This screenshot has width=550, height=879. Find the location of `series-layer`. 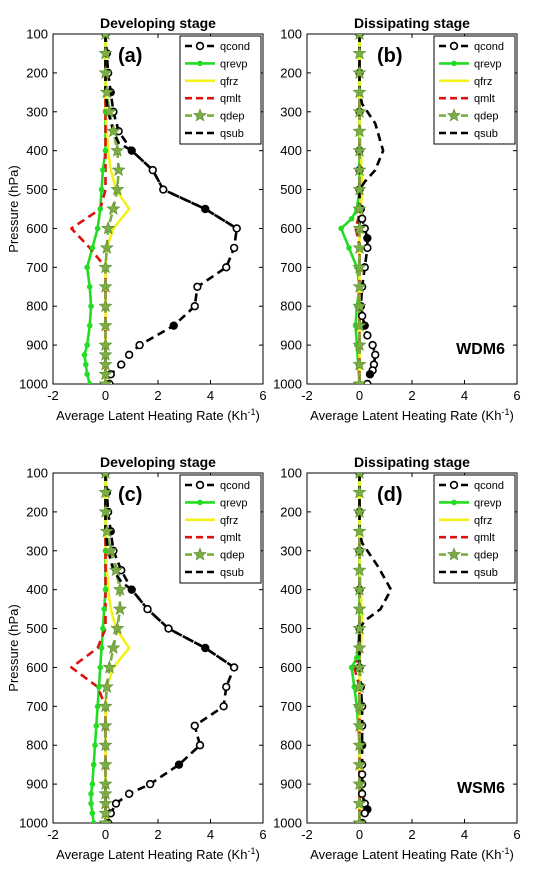

series-layer is located at coordinates (154, 648).